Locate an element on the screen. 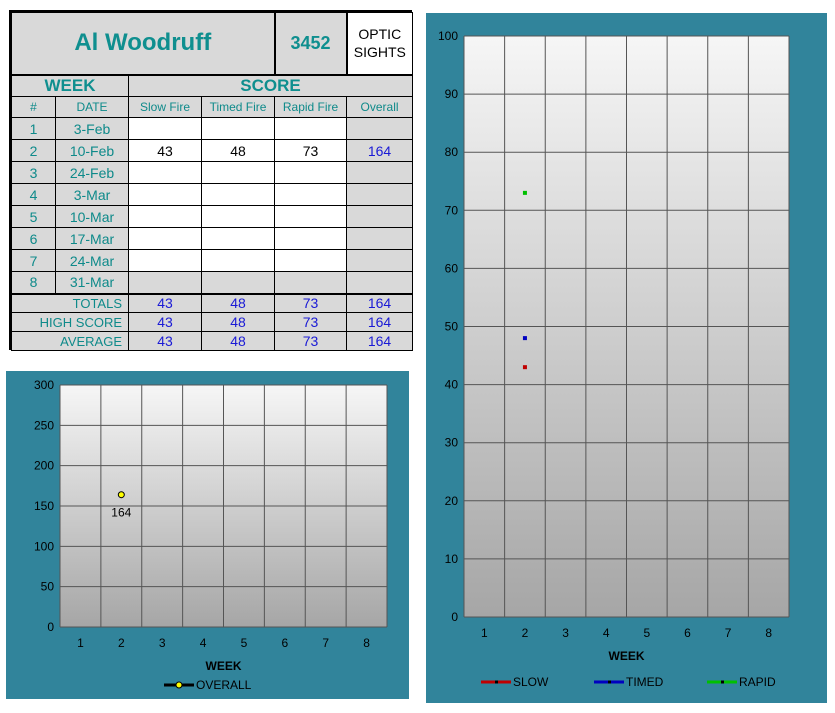  week-number: 6 is located at coordinates (33, 238).